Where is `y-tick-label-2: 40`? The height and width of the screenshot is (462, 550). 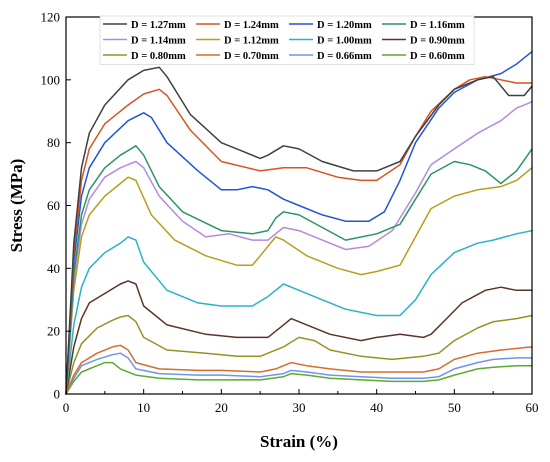
y-tick-label-2: 40 is located at coordinates (53, 268).